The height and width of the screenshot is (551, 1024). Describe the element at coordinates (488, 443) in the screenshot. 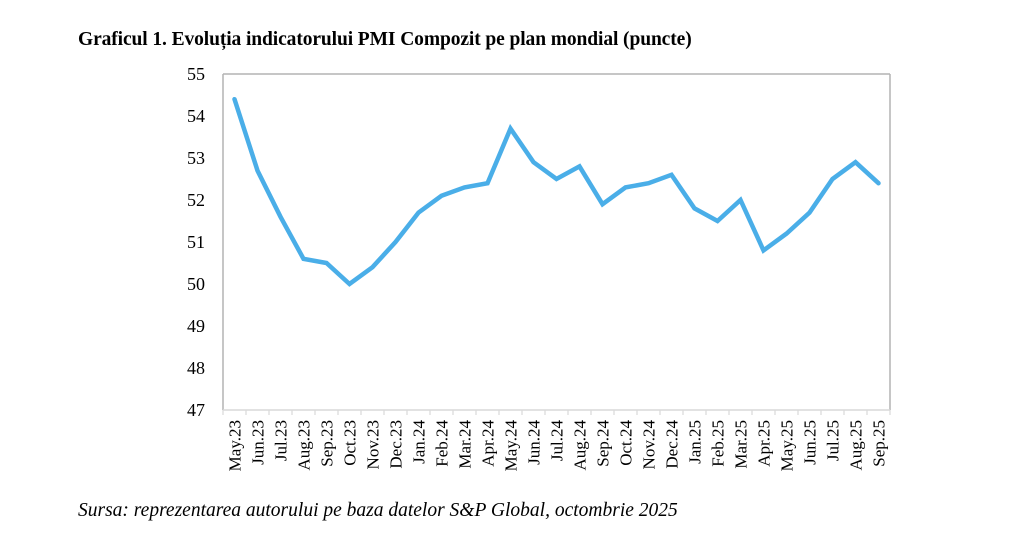

I see `x-tick-label: Apr.24` at that location.